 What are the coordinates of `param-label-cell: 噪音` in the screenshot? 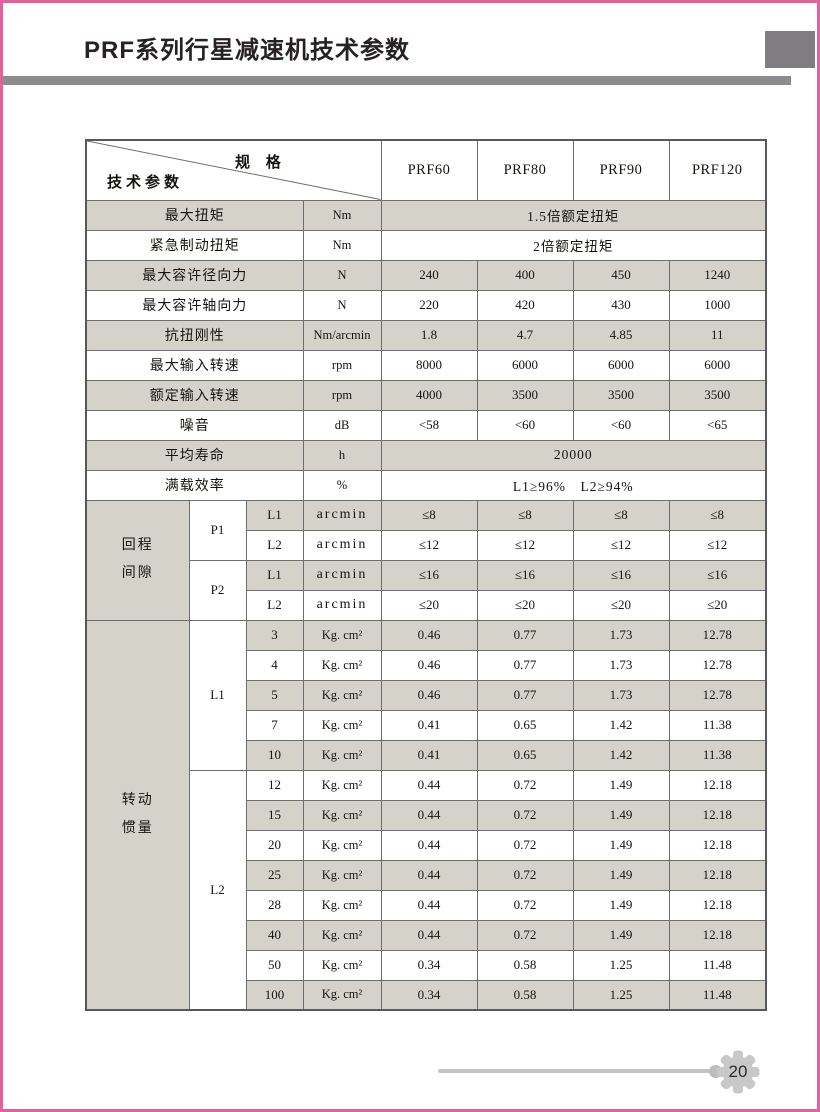 It's located at (194, 425).